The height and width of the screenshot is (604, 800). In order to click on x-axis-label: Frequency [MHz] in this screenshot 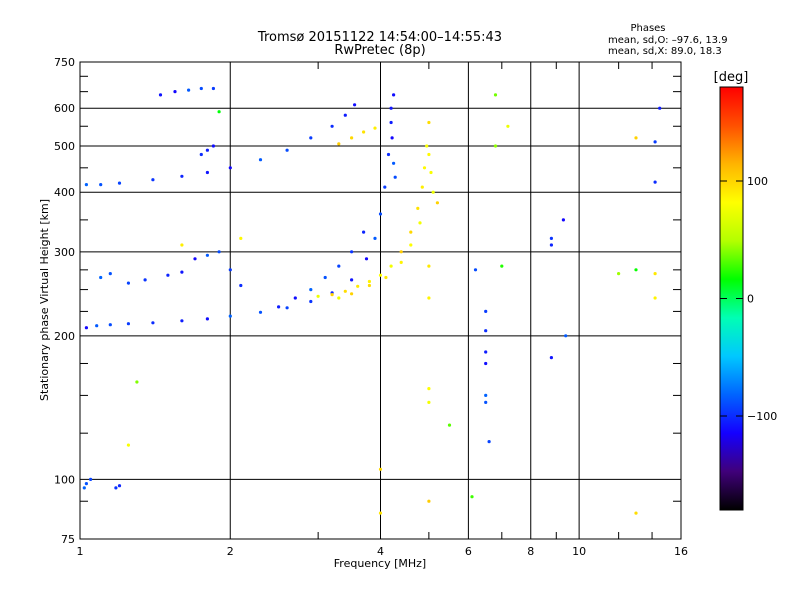, I will do `click(380, 563)`.